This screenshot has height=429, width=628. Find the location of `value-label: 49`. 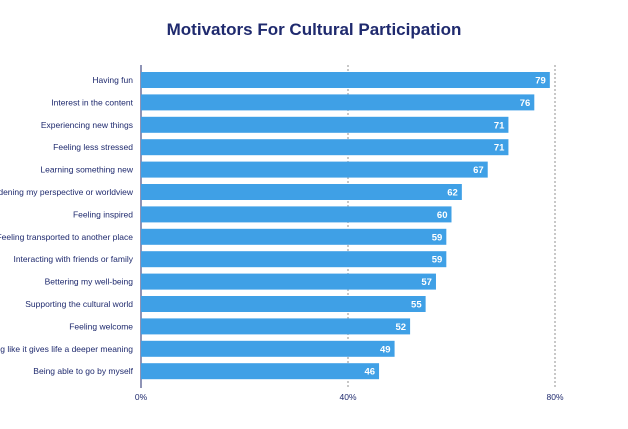

value-label: 49 is located at coordinates (385, 349).